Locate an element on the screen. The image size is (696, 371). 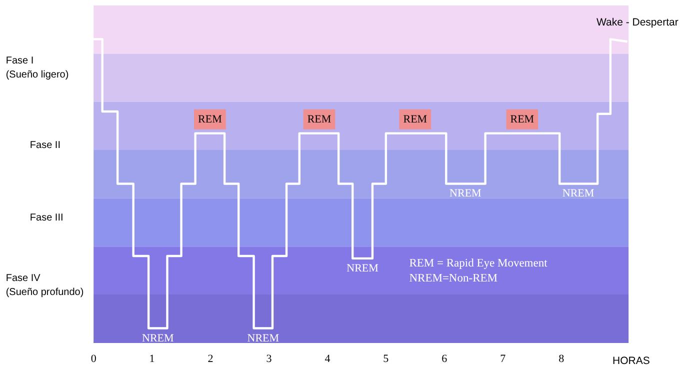
x-tick-label: 5 is located at coordinates (386, 358).